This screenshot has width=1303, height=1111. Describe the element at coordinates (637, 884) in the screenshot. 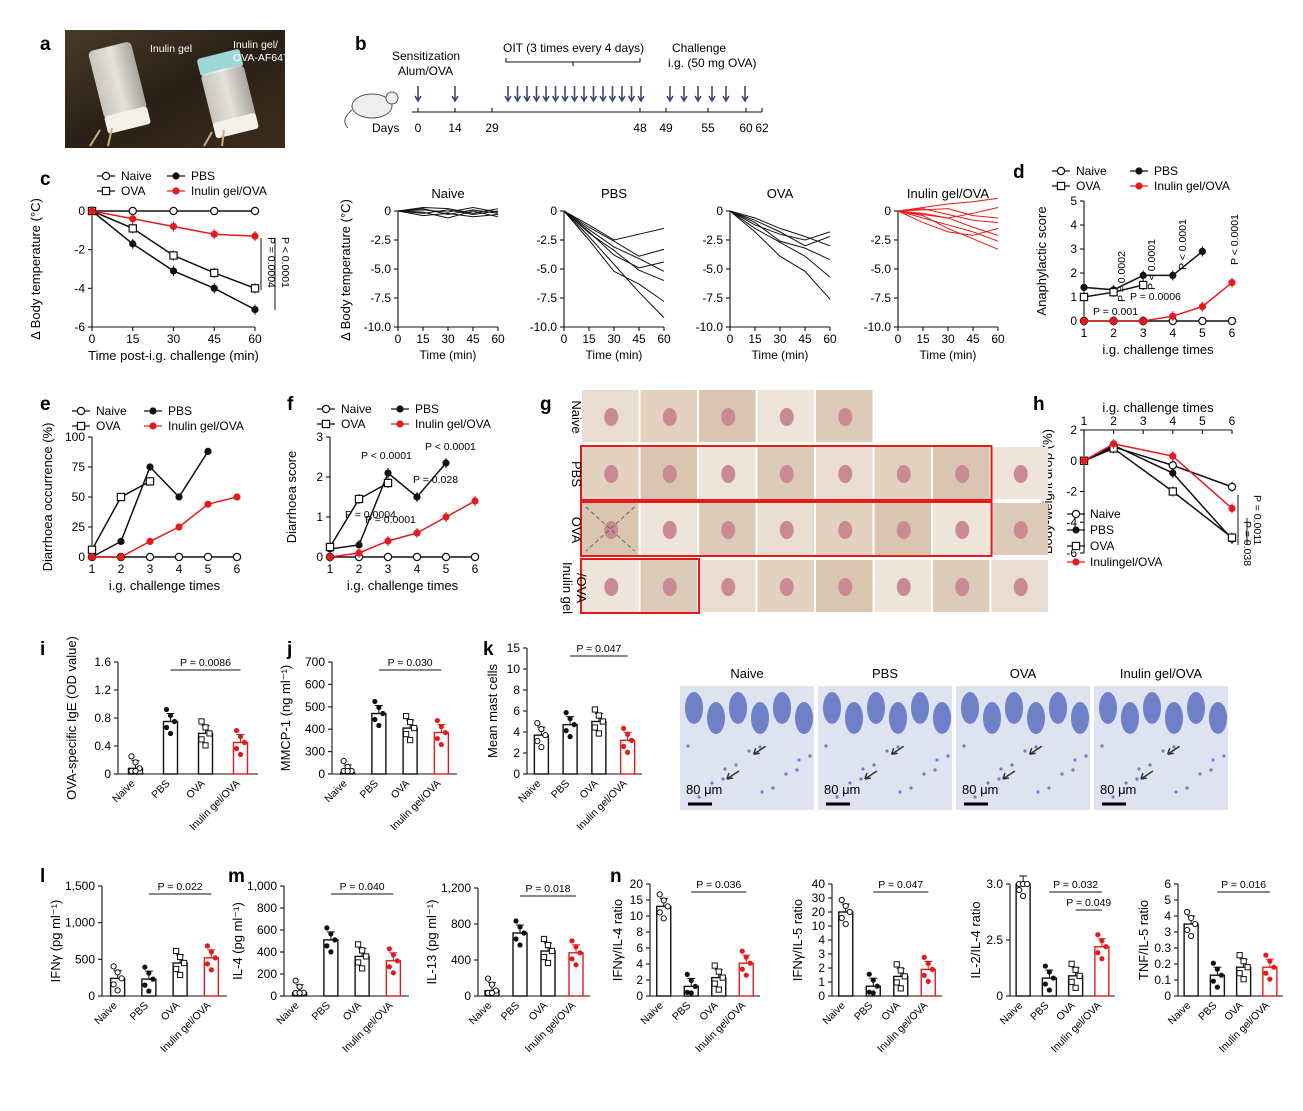

I see `n1-y-tick-label: 20` at that location.